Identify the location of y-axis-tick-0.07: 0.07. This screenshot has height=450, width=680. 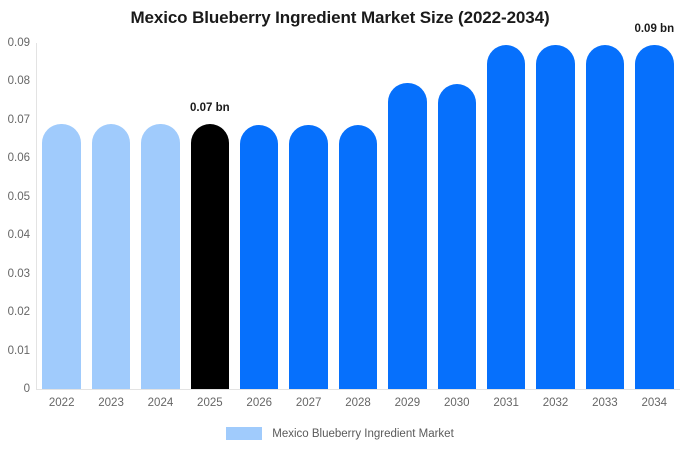
(18, 119).